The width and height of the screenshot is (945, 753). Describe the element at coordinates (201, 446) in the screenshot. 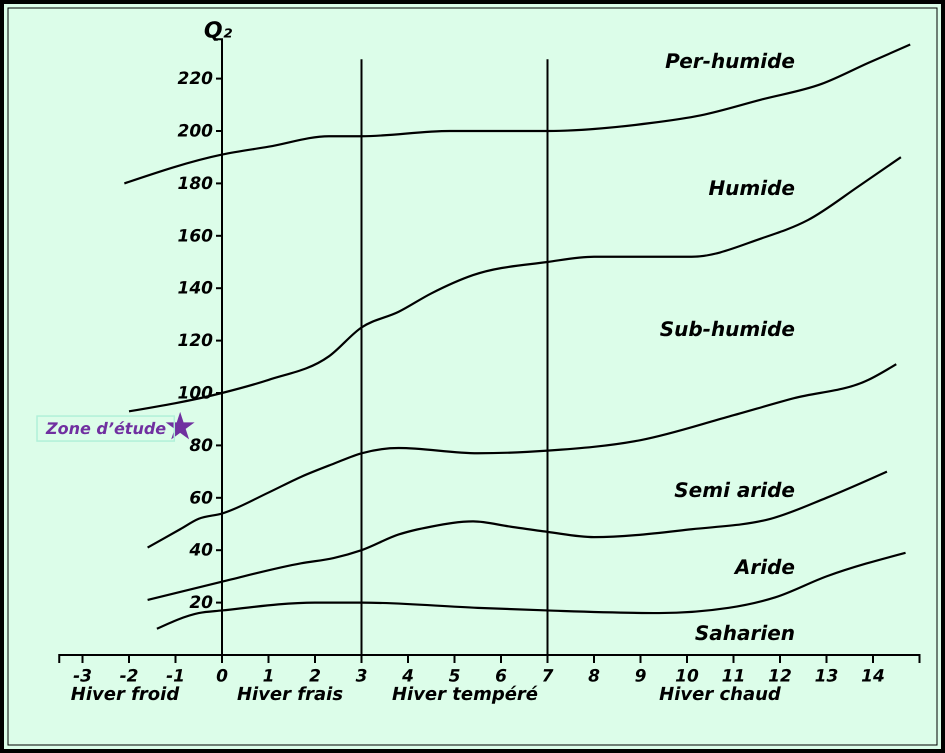

I see `y-tick-label: 80` at that location.